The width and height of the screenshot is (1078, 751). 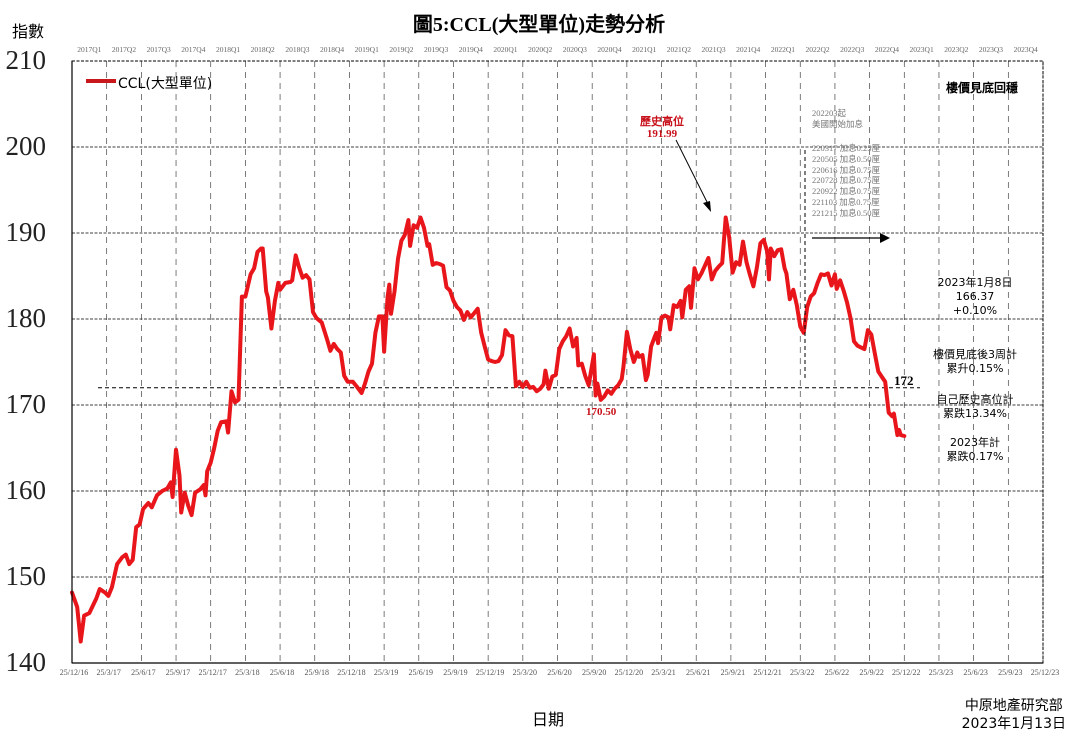 I want to click on x-tick-label: 25/9/17, so click(x=178, y=672).